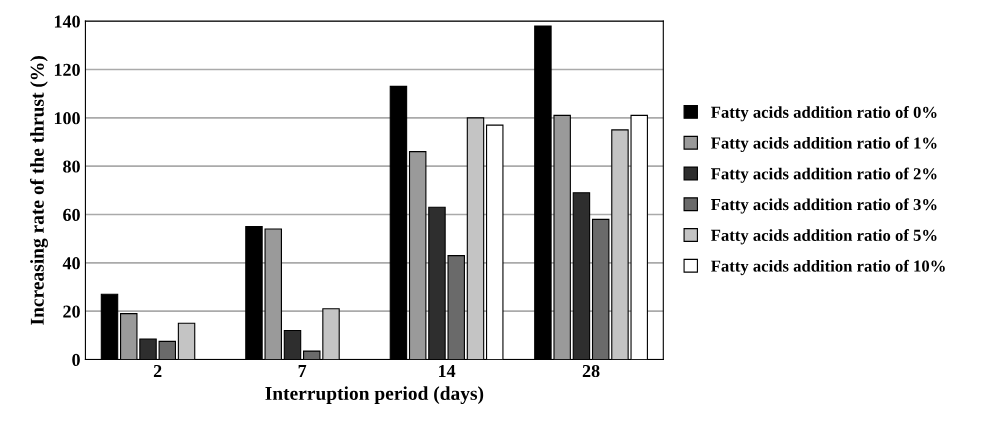 The height and width of the screenshot is (423, 1005). Describe the element at coordinates (302, 371) in the screenshot. I see `x-tick-label: 7` at that location.